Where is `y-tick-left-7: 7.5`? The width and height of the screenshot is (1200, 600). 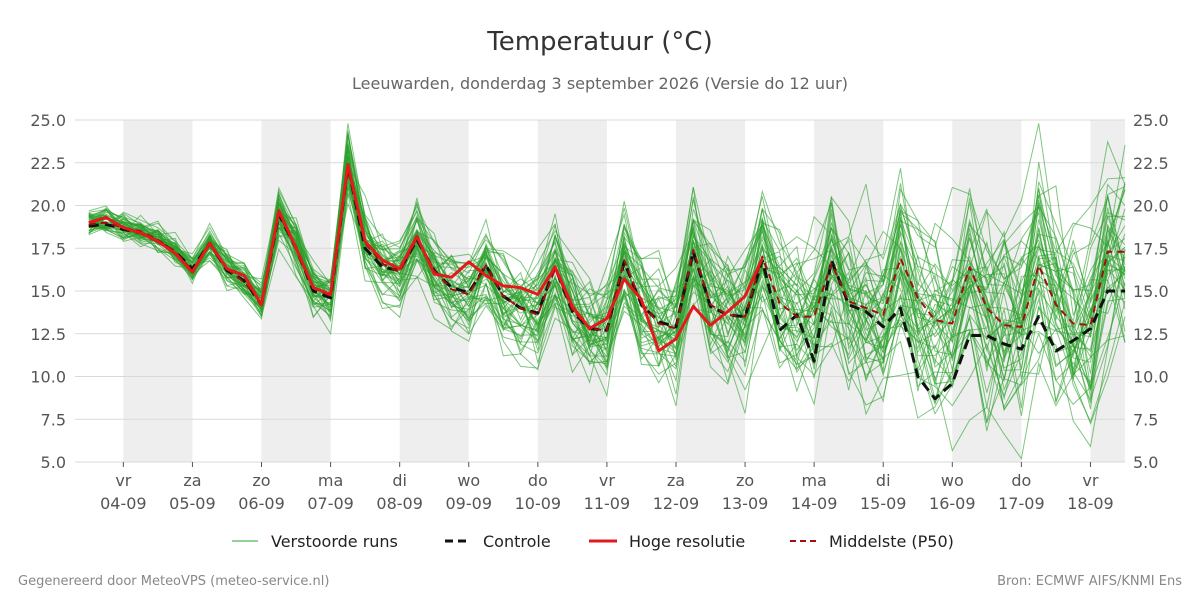 y-tick-left-7: 7.5 is located at coordinates (53, 419).